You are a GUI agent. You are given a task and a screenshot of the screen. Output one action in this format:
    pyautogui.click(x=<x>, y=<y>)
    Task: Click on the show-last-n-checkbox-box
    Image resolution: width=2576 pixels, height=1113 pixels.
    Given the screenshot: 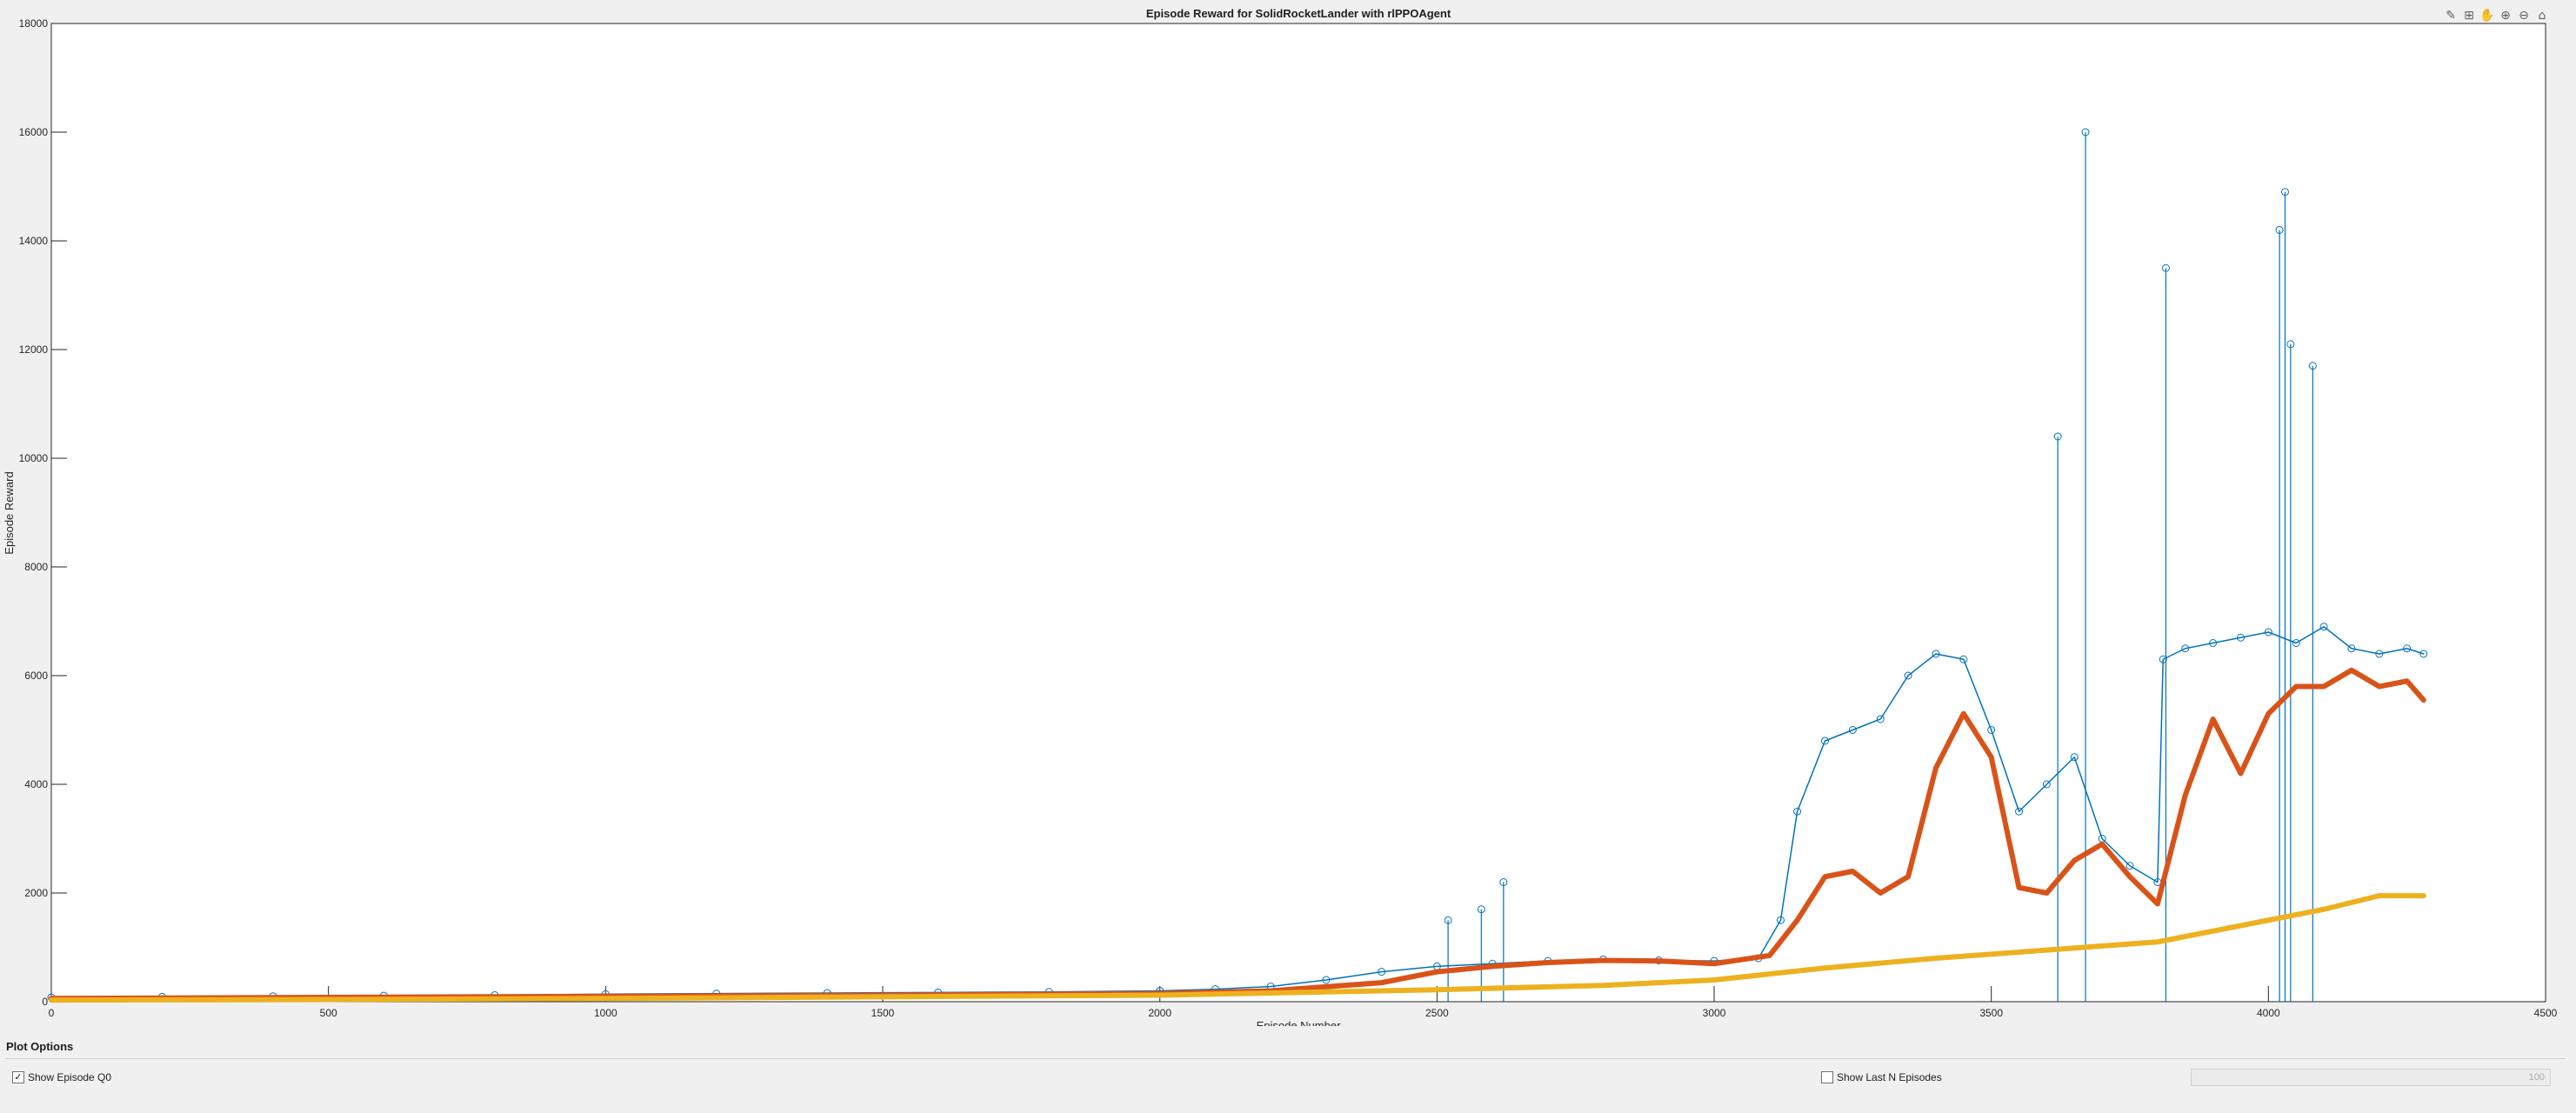 What is the action you would take?
    pyautogui.click(x=1827, y=1077)
    